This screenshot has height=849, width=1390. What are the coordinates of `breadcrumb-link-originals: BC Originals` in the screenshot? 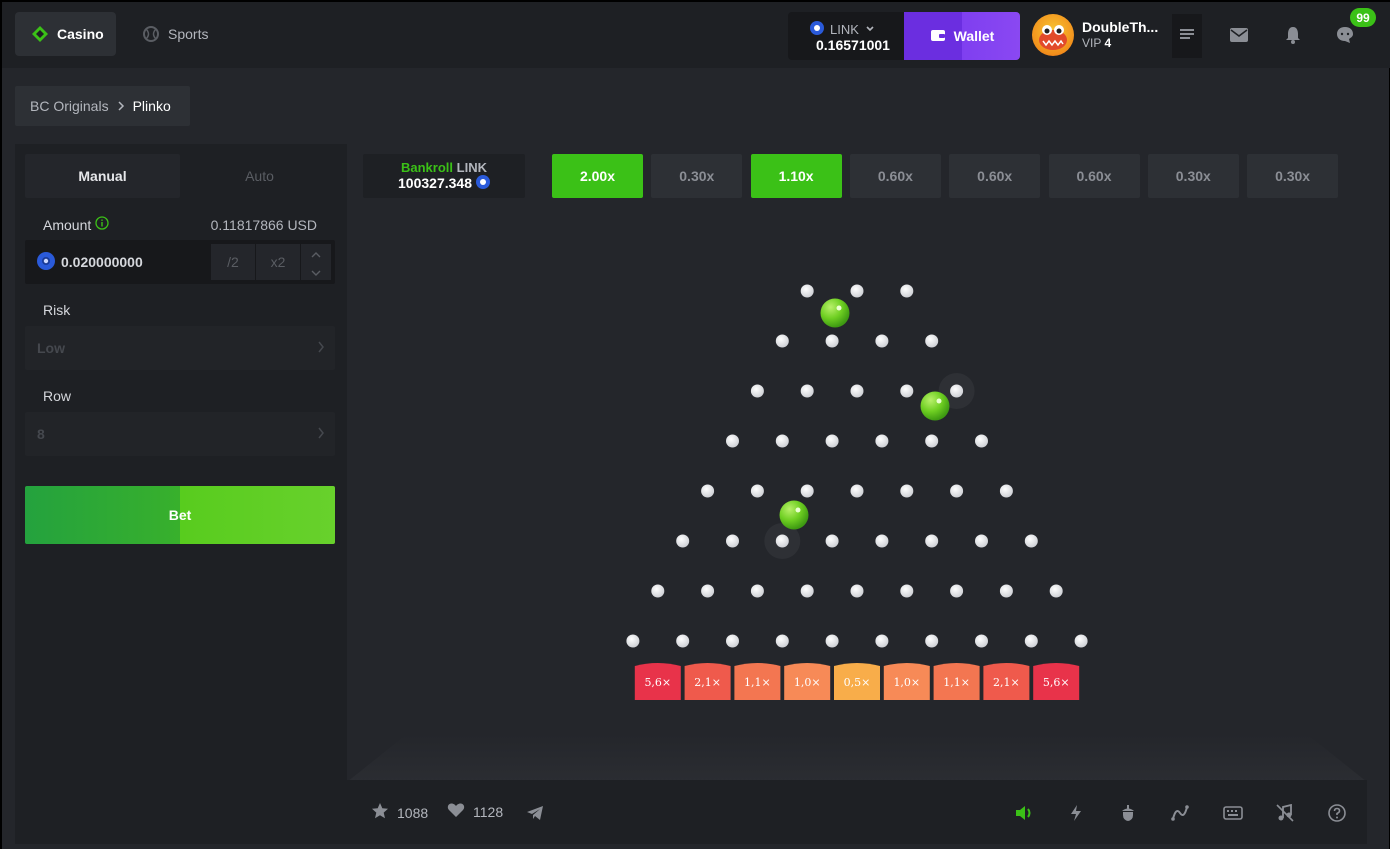 It's located at (69, 106).